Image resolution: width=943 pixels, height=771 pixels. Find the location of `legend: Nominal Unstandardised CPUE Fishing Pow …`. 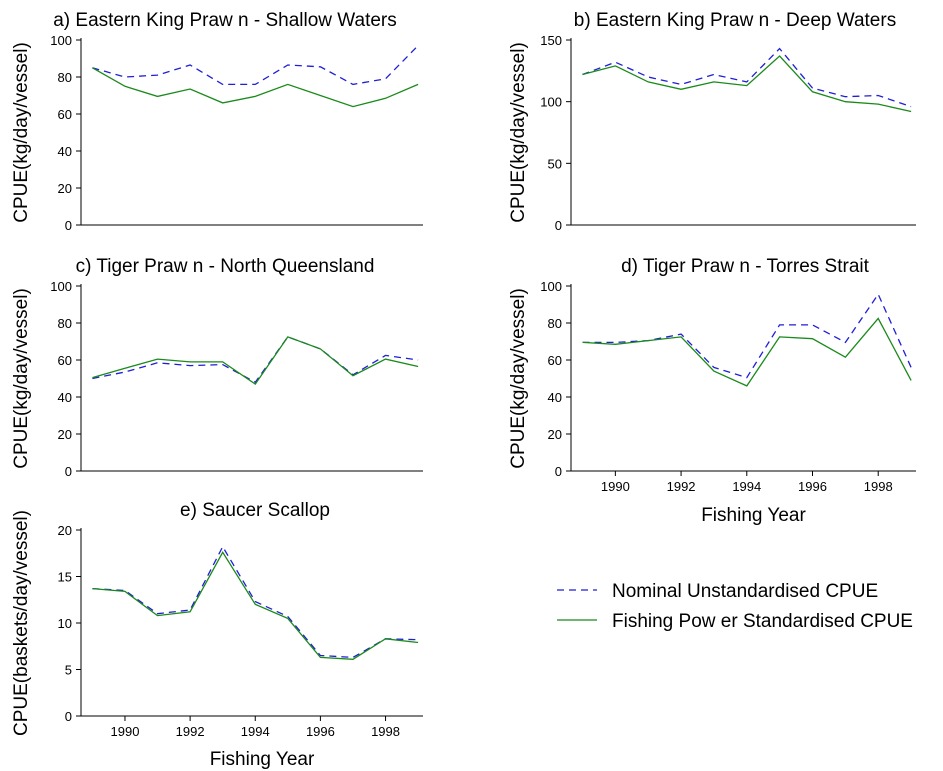

legend: Nominal Unstandardised CPUE Fishing Pow … is located at coordinates (735, 606).